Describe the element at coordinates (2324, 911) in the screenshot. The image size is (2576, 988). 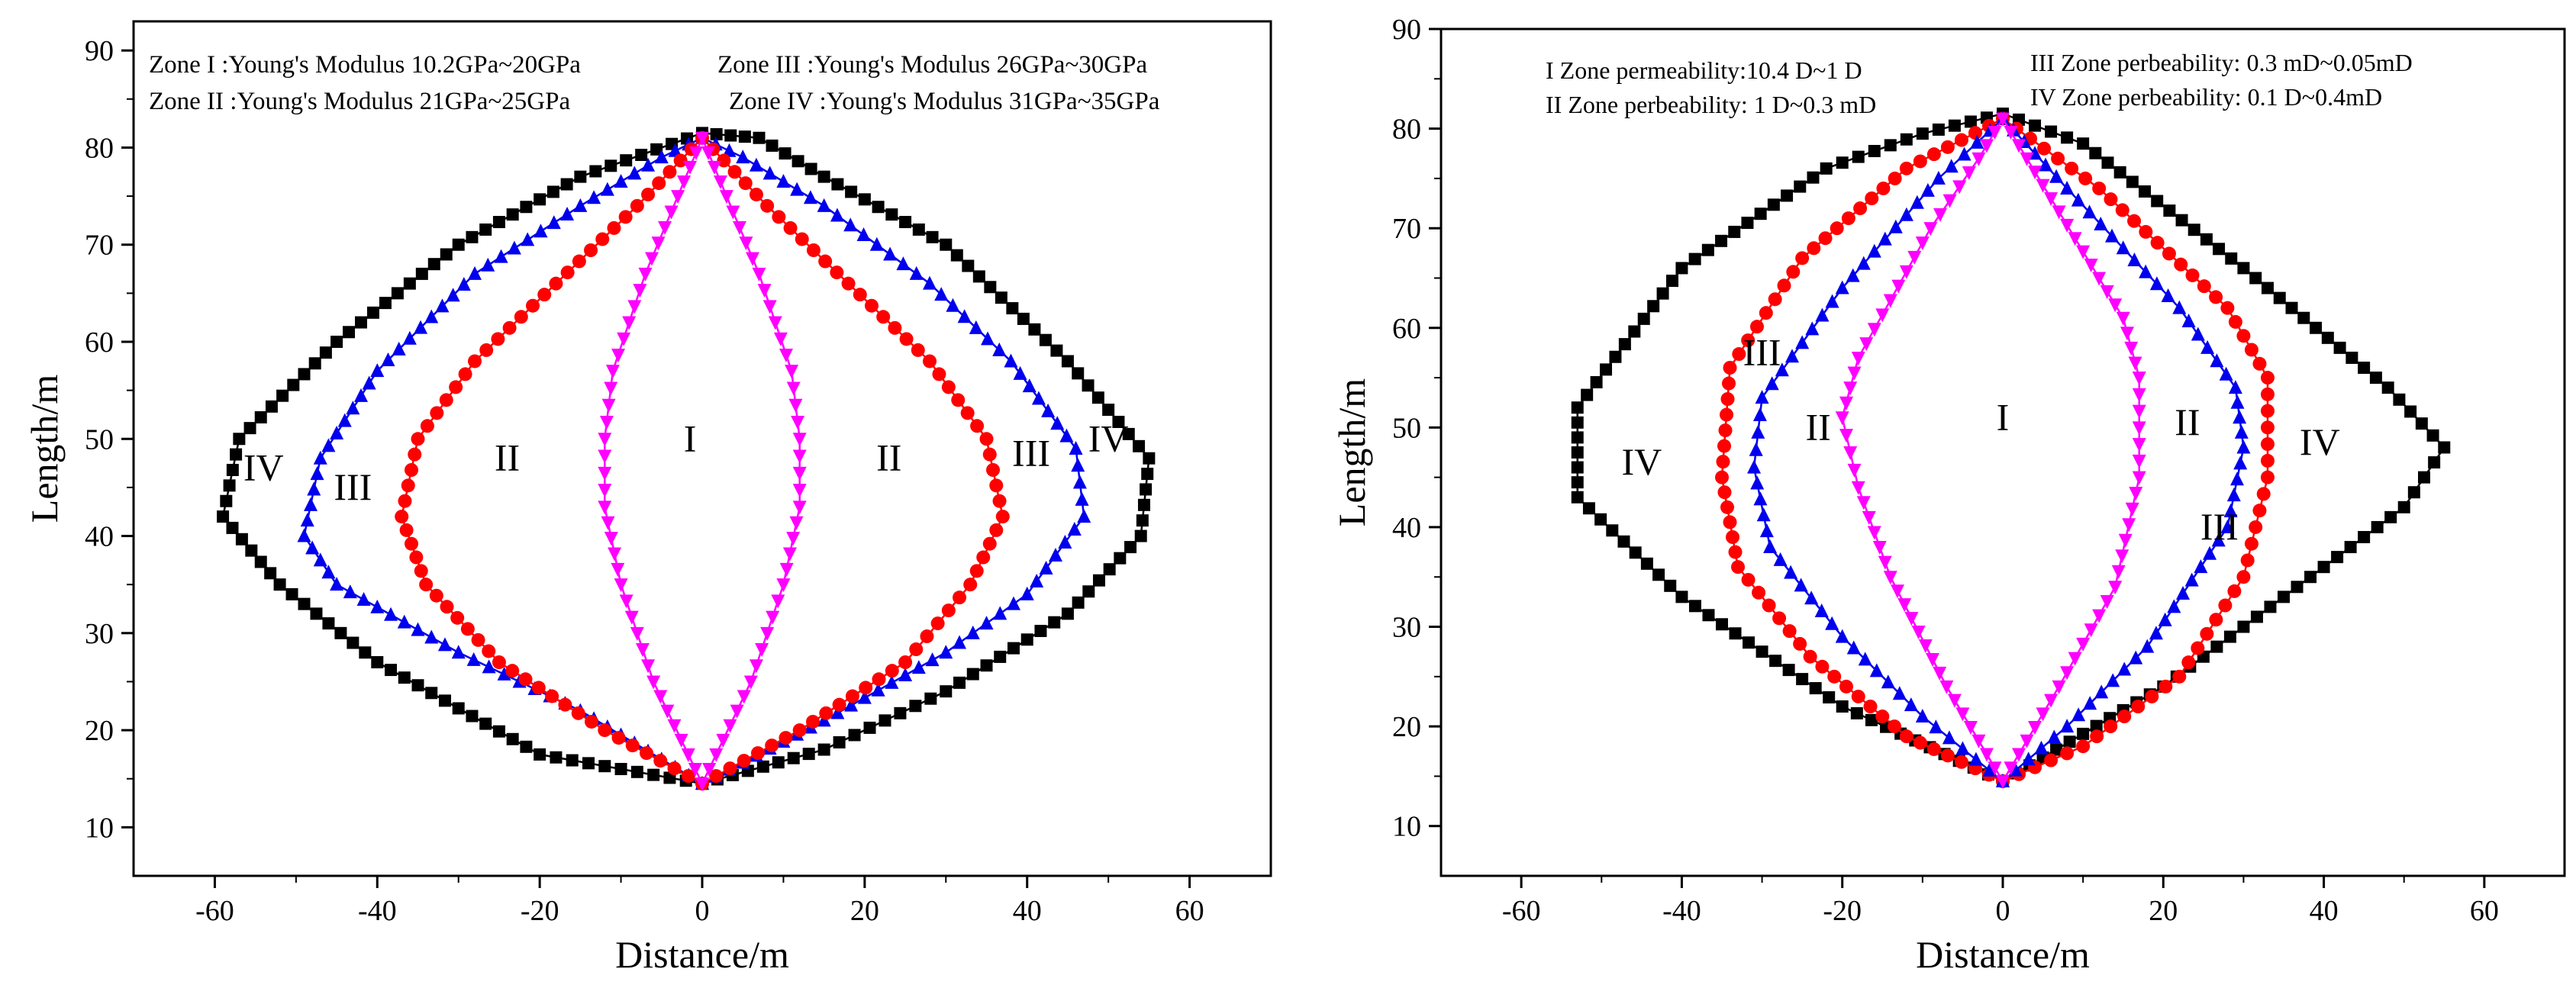
I see `x-tick-label: 40` at that location.